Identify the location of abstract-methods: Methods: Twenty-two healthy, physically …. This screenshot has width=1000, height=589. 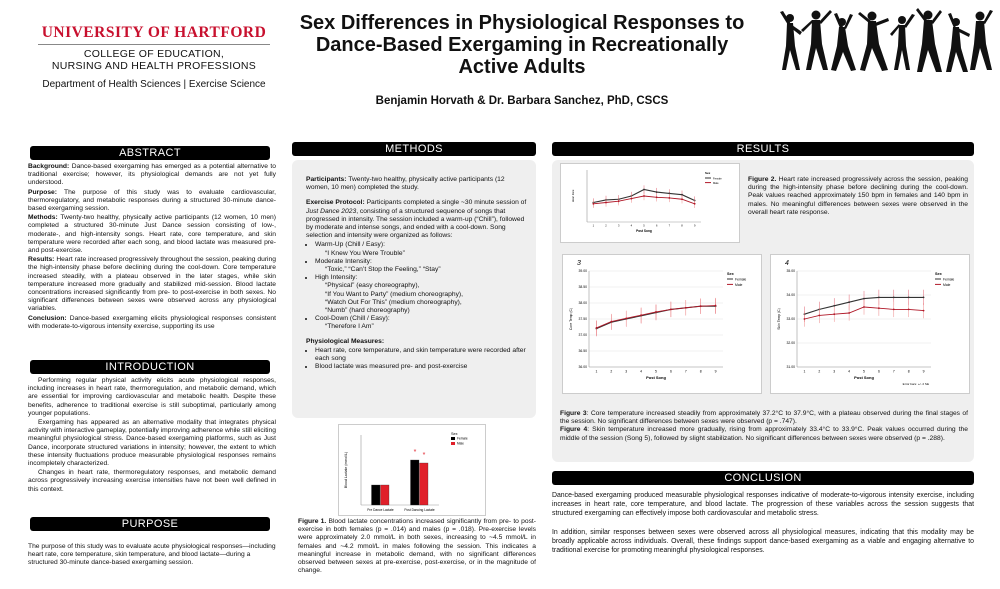
(152, 234).